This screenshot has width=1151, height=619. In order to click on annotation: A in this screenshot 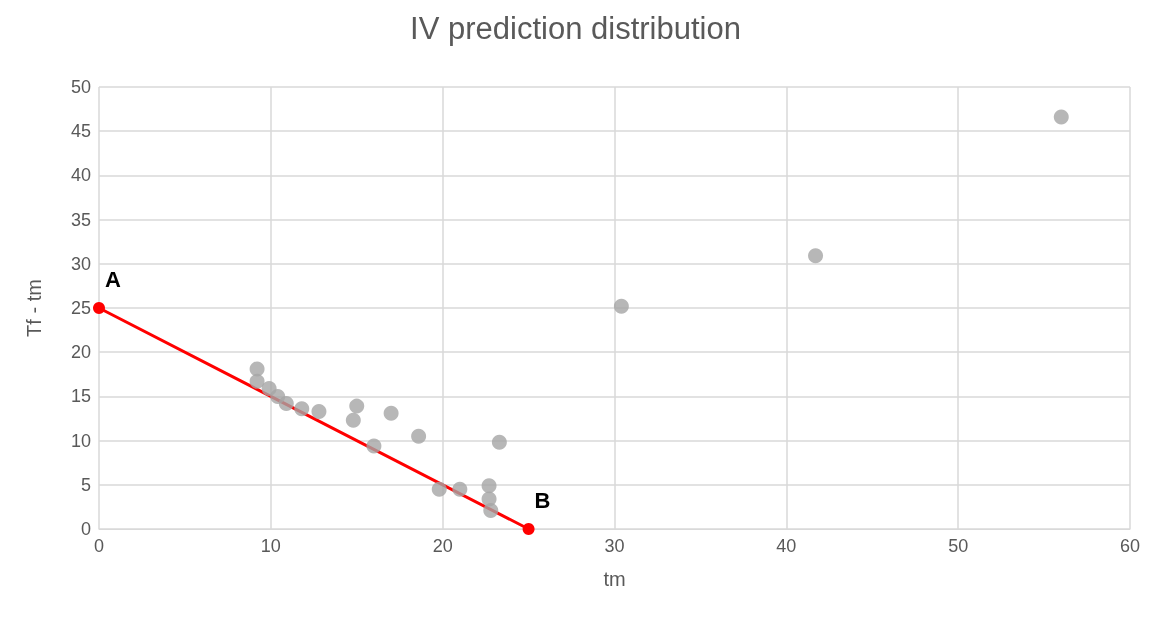, I will do `click(113, 279)`.